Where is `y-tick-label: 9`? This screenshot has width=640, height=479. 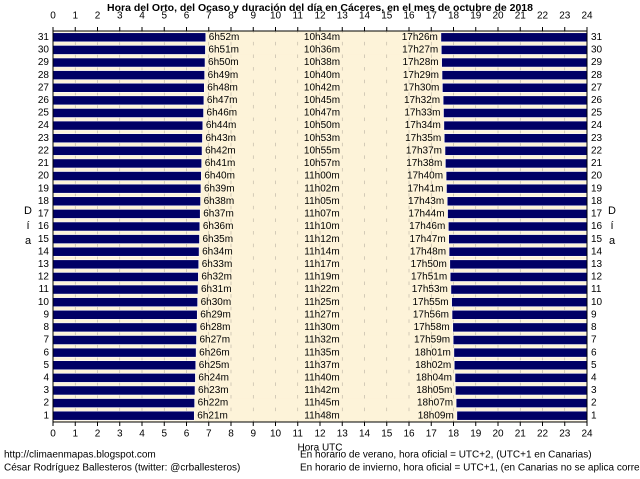 y-tick-label: 9 is located at coordinates (46, 314).